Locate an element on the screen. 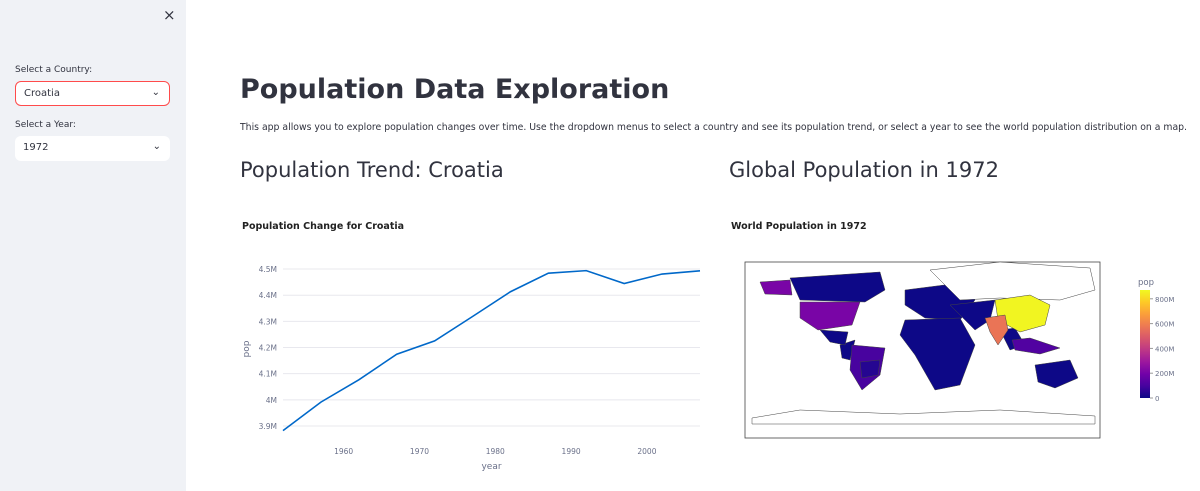 This screenshot has height=491, width=1200. y-axis-title: pop is located at coordinates (247, 348).